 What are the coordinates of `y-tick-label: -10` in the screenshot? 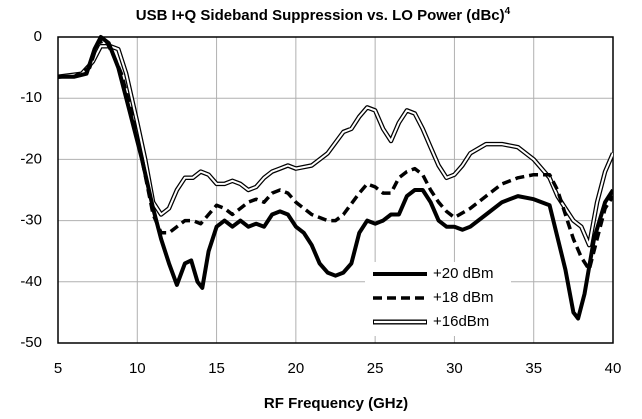 It's located at (31, 97).